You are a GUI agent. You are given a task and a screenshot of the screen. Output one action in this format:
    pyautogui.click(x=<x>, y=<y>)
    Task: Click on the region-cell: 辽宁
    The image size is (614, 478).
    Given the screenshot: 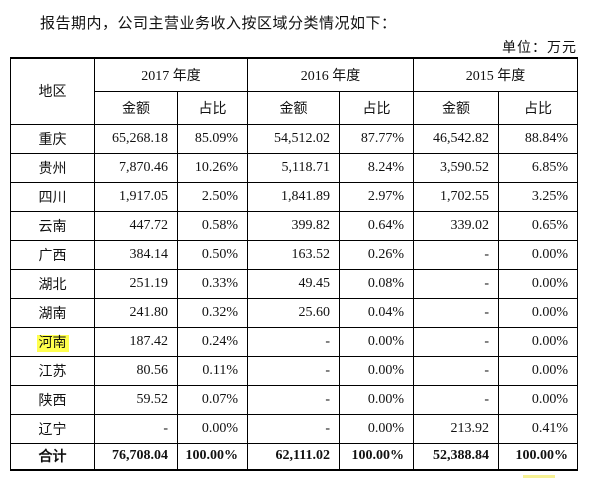 What is the action you would take?
    pyautogui.click(x=52, y=428)
    